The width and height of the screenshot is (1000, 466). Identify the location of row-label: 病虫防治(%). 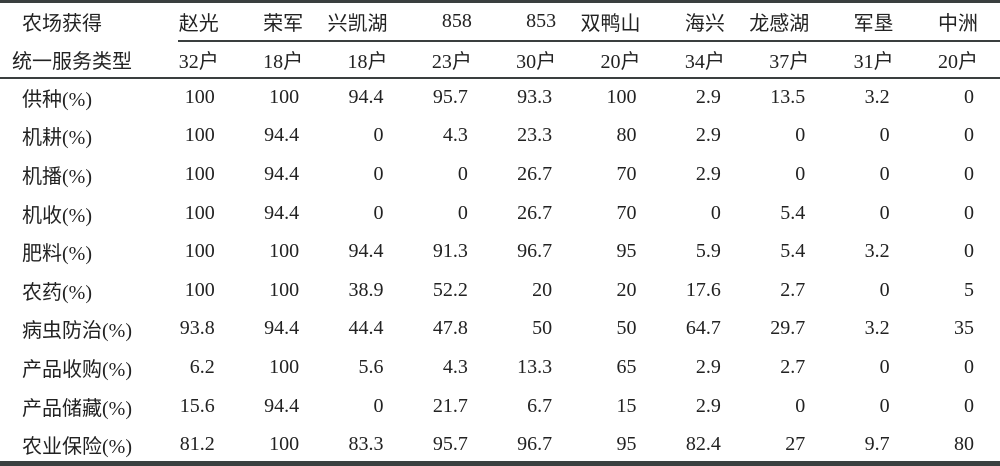
(77, 331).